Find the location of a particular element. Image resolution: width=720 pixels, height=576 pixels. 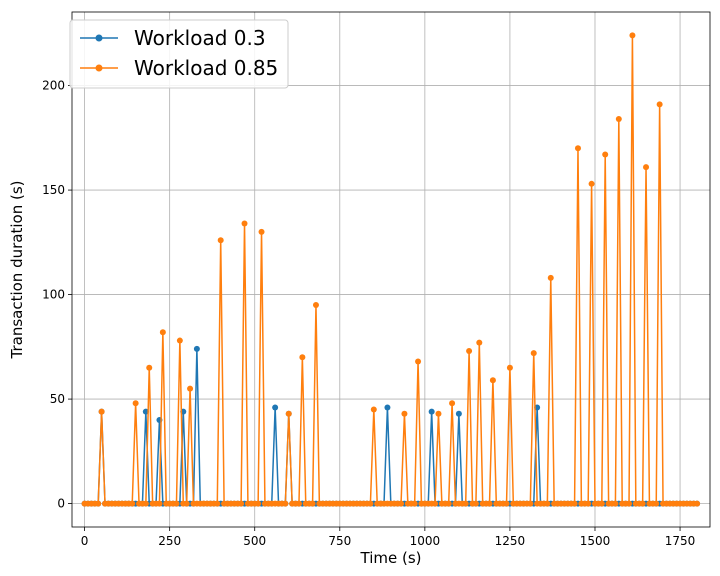

y-tick-label: 0 is located at coordinates (61, 504).